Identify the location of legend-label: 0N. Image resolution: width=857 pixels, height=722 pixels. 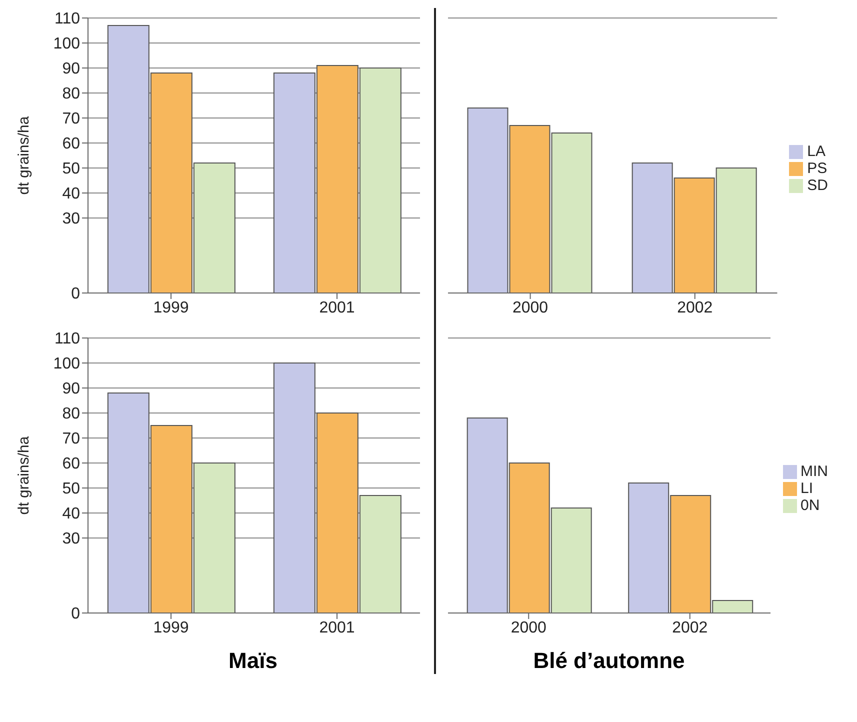
(810, 505).